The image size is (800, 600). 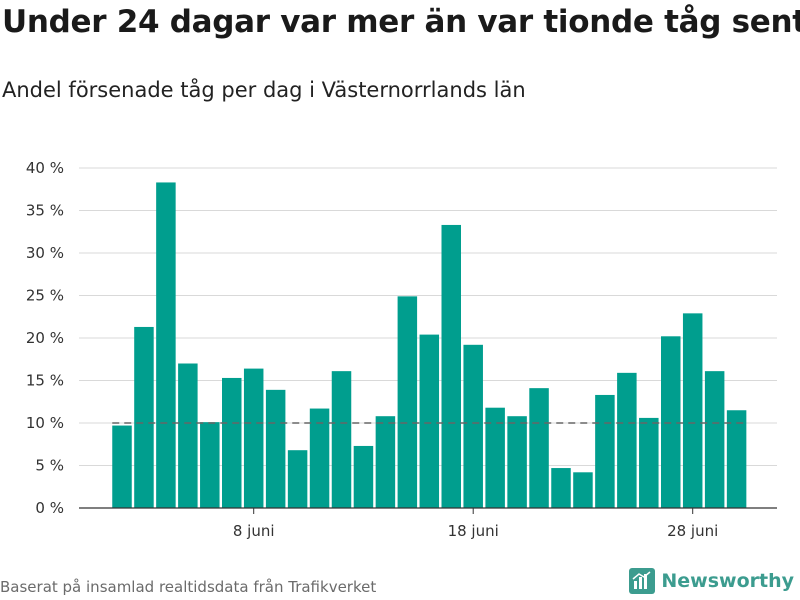 What do you see at coordinates (45, 168) in the screenshot?
I see `y-tick-label: 40 %` at bounding box center [45, 168].